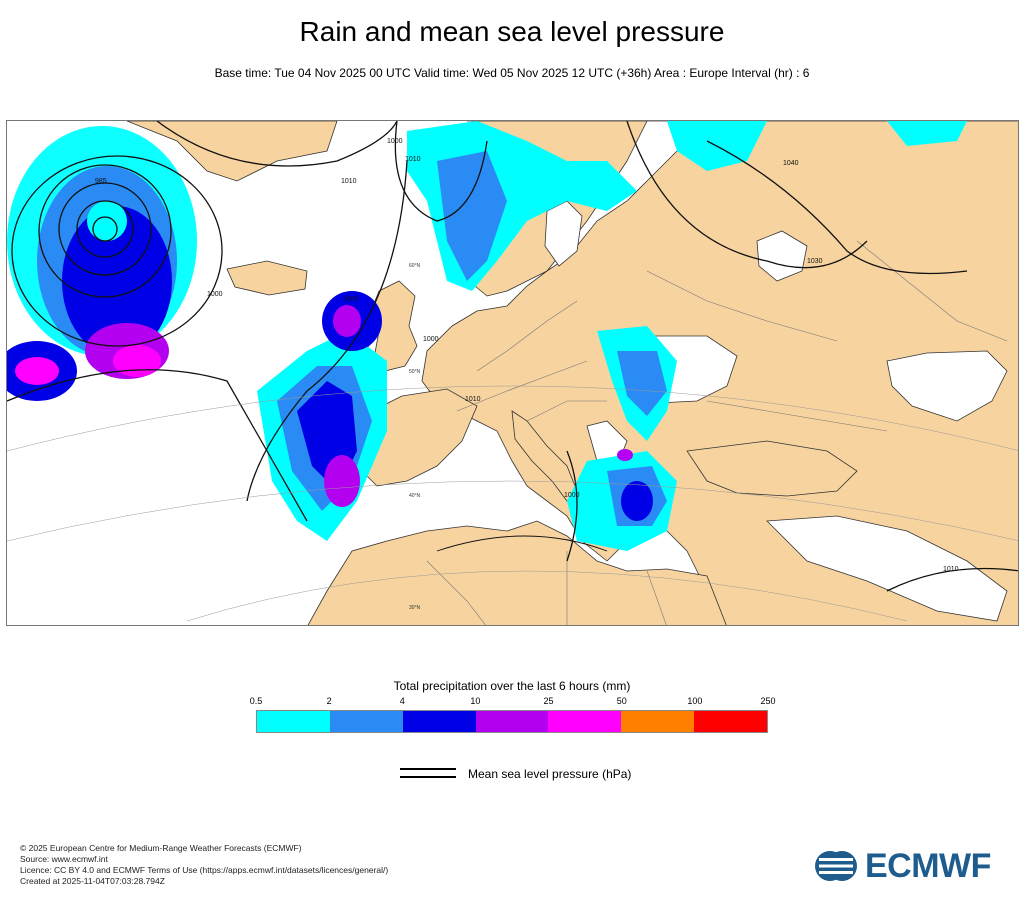  Describe the element at coordinates (256, 701) in the screenshot. I see `colorbar-tick: 0.5` at that location.